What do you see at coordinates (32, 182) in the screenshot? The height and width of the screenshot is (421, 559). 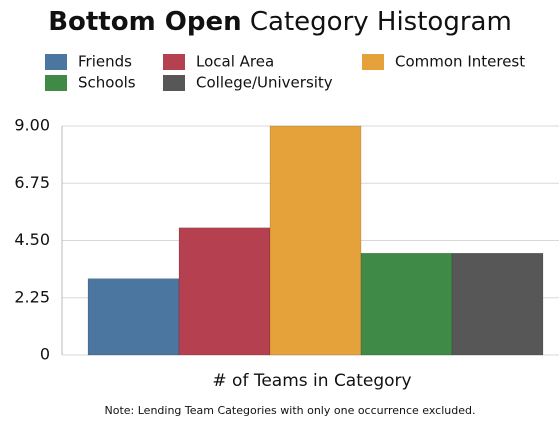 I see `y-tick-label: 6.75` at bounding box center [32, 182].